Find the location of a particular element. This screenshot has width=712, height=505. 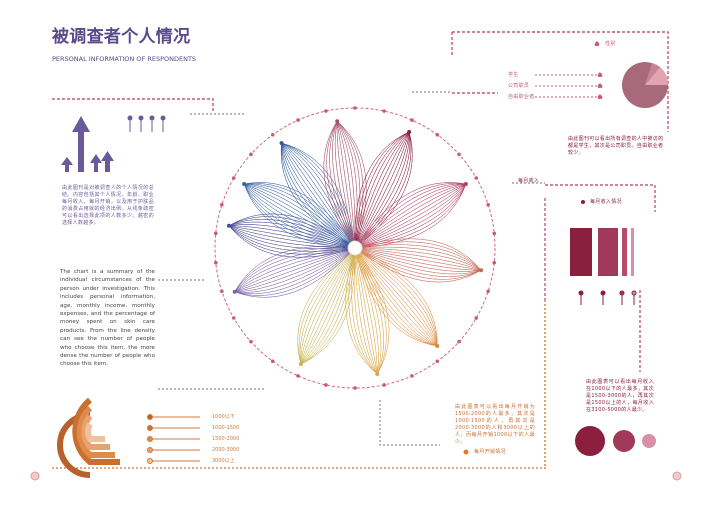

income-bars is located at coordinates (602, 238).